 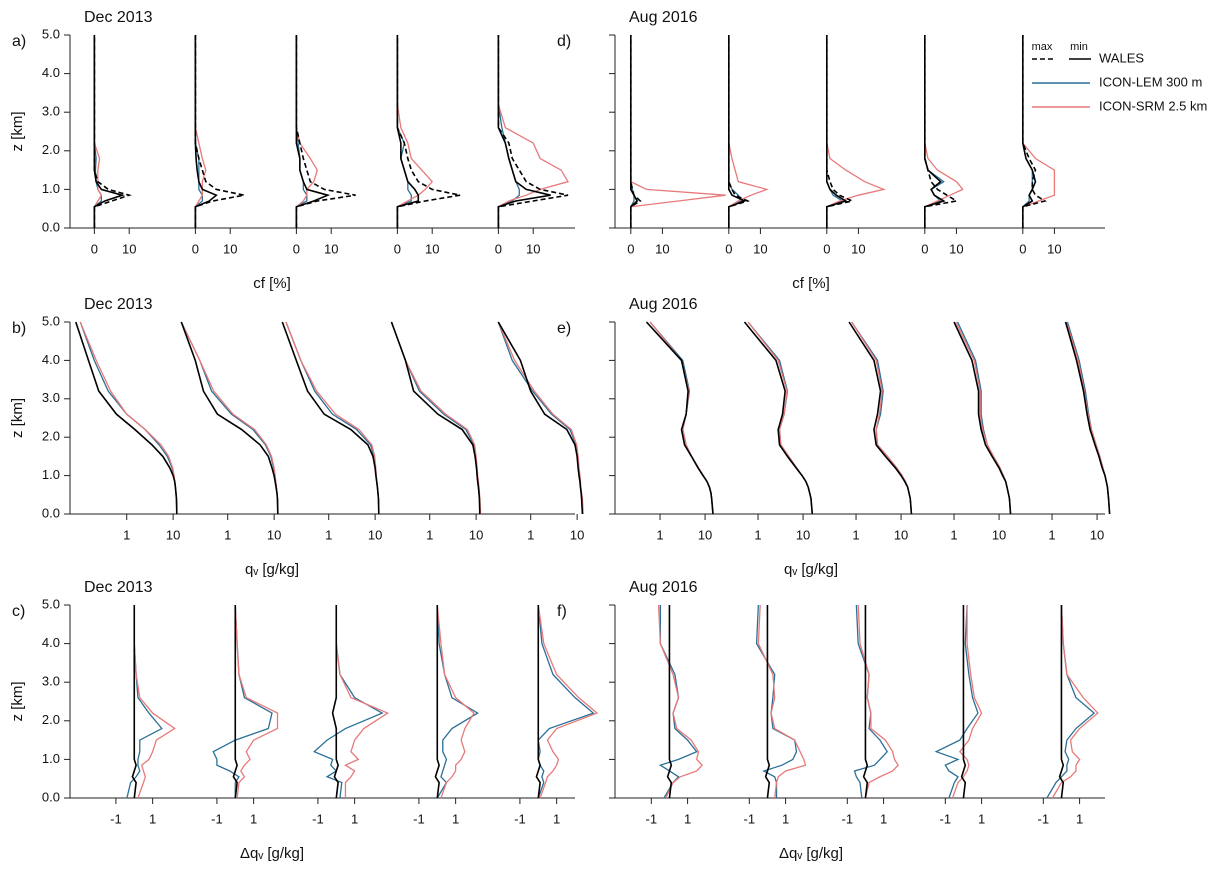 I want to click on panel-label: f), so click(x=562, y=611).